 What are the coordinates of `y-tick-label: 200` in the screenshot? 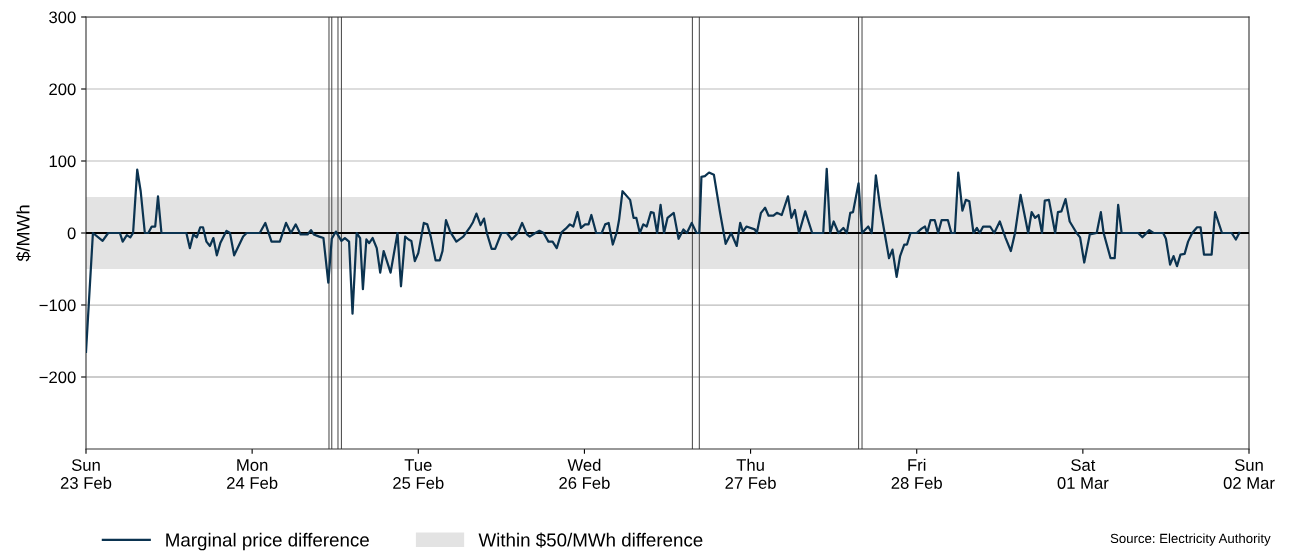 It's located at (62, 89).